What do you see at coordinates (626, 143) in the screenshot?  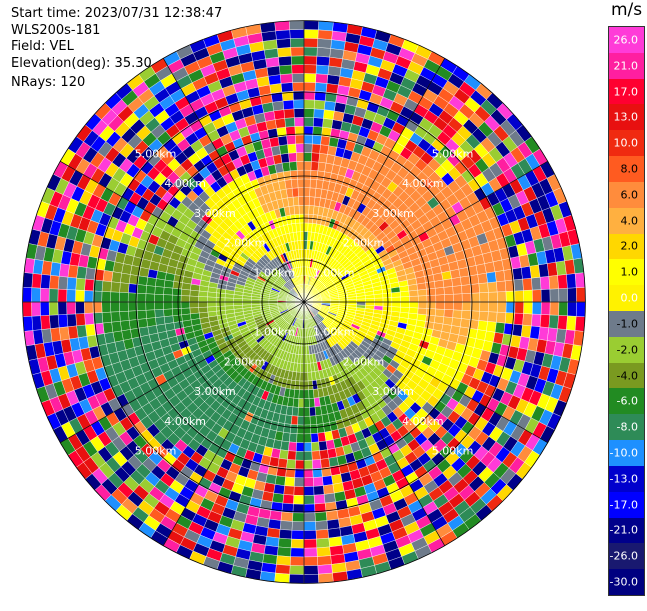 I see `colorbar-tick-label: 10.0` at bounding box center [626, 143].